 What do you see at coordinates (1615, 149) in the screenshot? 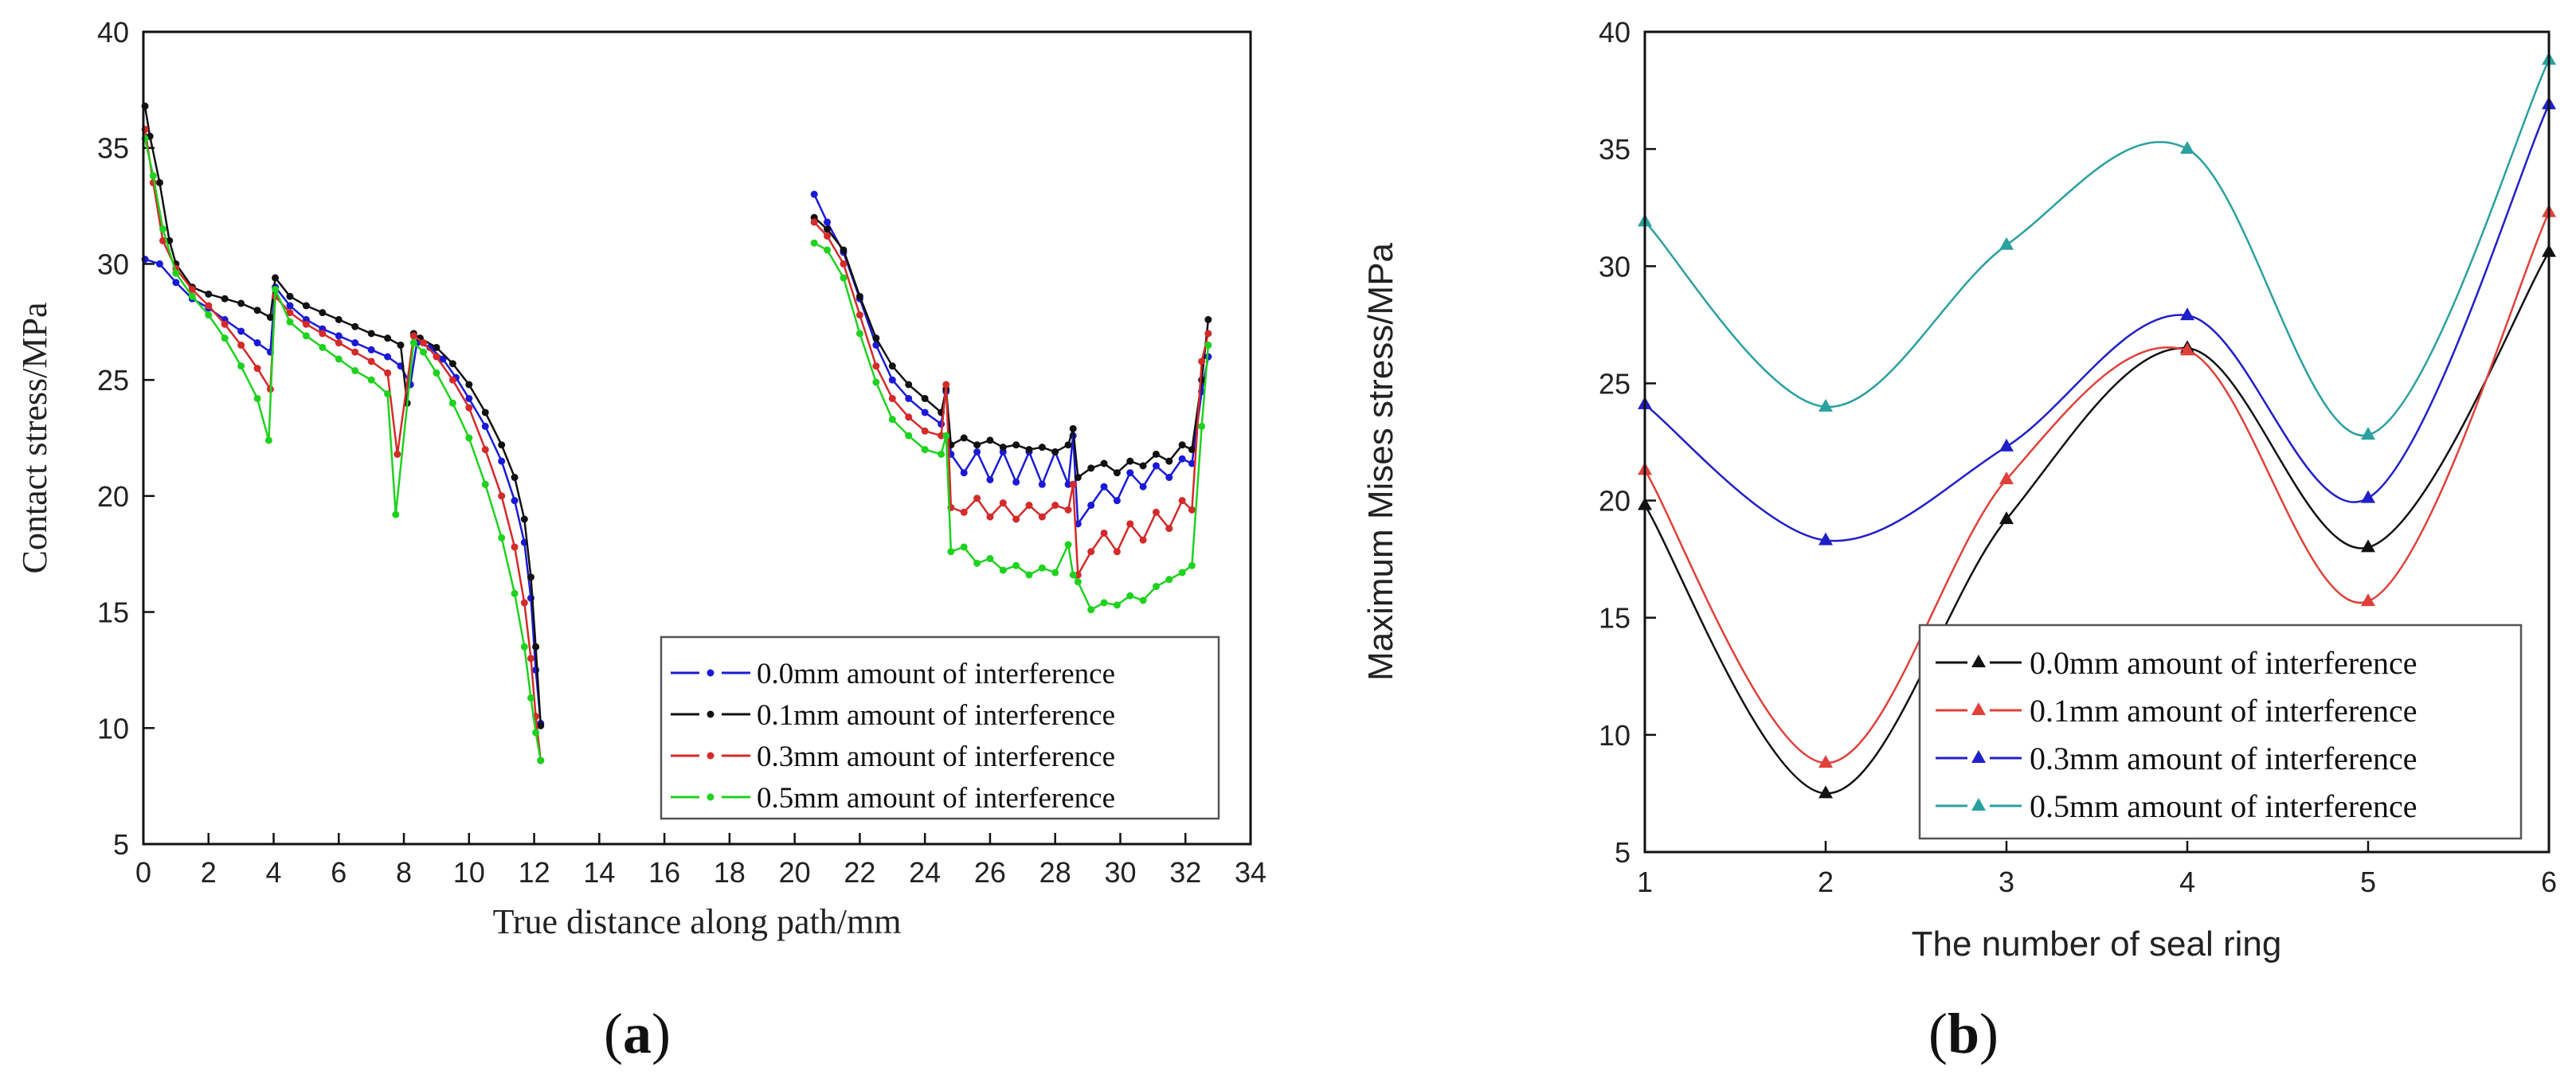
I see `chart-b-ytick-label: 35` at bounding box center [1615, 149].